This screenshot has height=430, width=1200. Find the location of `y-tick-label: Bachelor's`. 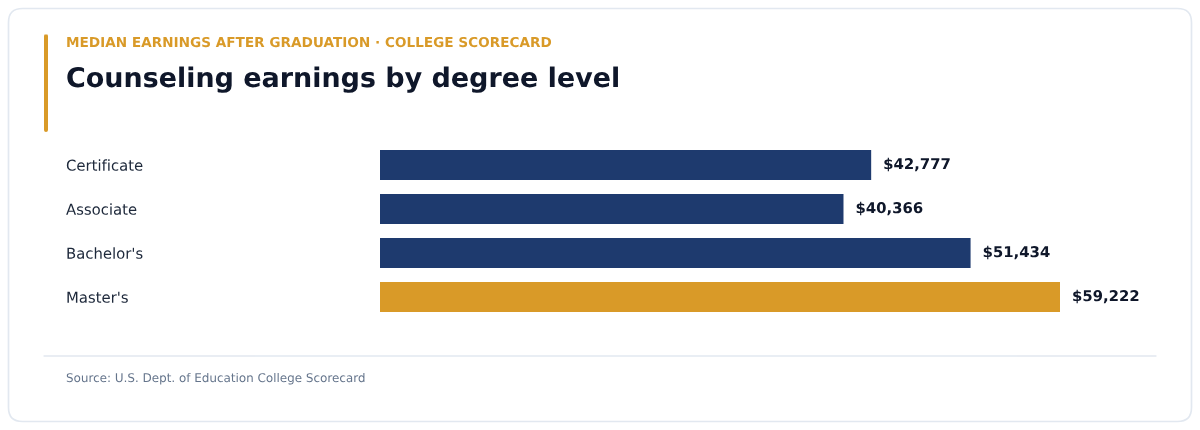

y-tick-label: Bachelor's is located at coordinates (105, 253).